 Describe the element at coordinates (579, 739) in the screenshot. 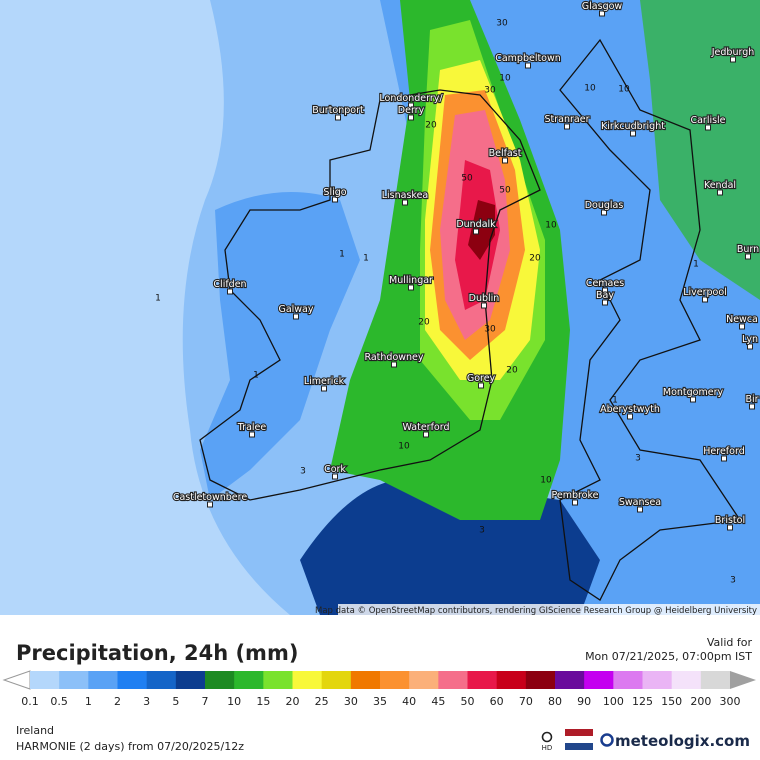

I see `flag-white` at that location.